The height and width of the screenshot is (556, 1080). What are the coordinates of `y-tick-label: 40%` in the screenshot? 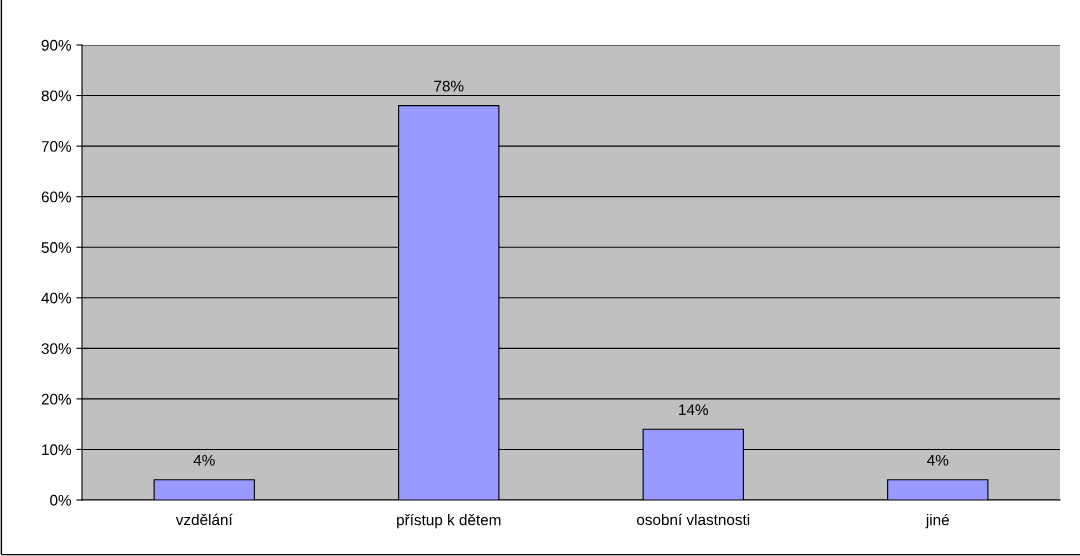 It's located at (56, 298).